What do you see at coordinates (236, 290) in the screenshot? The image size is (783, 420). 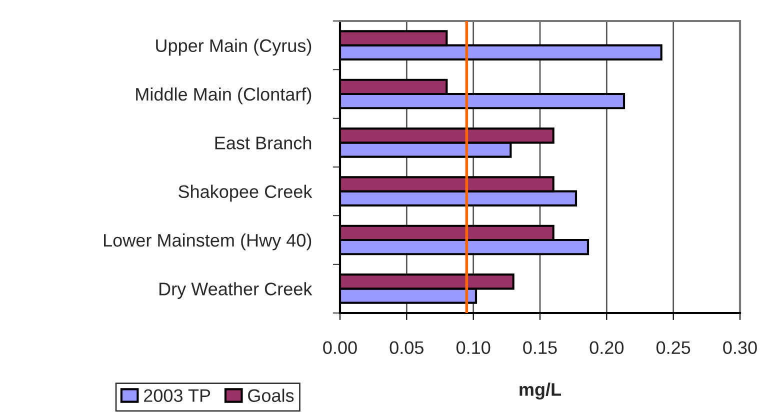 I see `y-tick-label: Dry Weather Creek` at bounding box center [236, 290].